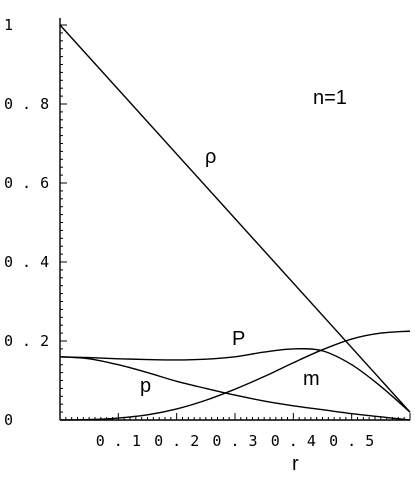 This screenshot has width=415, height=485. What do you see at coordinates (238, 339) in the screenshot?
I see `series-label: P` at bounding box center [238, 339].